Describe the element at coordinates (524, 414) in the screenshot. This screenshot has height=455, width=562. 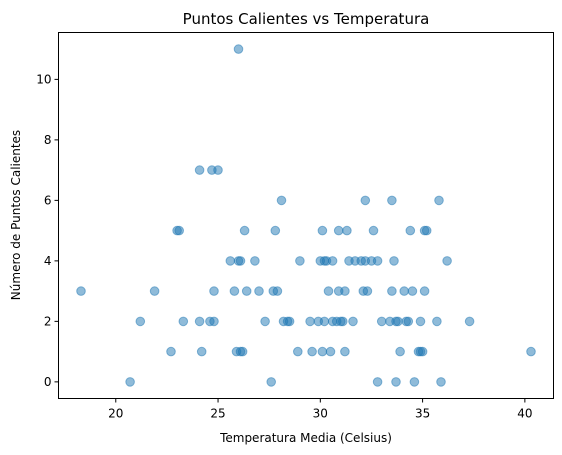
I see `x-tick-label: 40` at that location.